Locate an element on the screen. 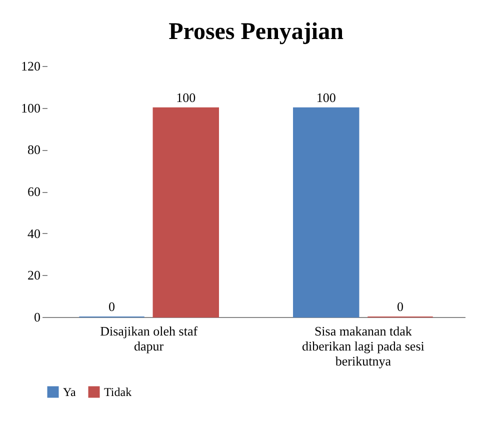  x-tick-label: Sisa makanan tdak diberikan lagi pada sesi berikutnya is located at coordinates (363, 346).